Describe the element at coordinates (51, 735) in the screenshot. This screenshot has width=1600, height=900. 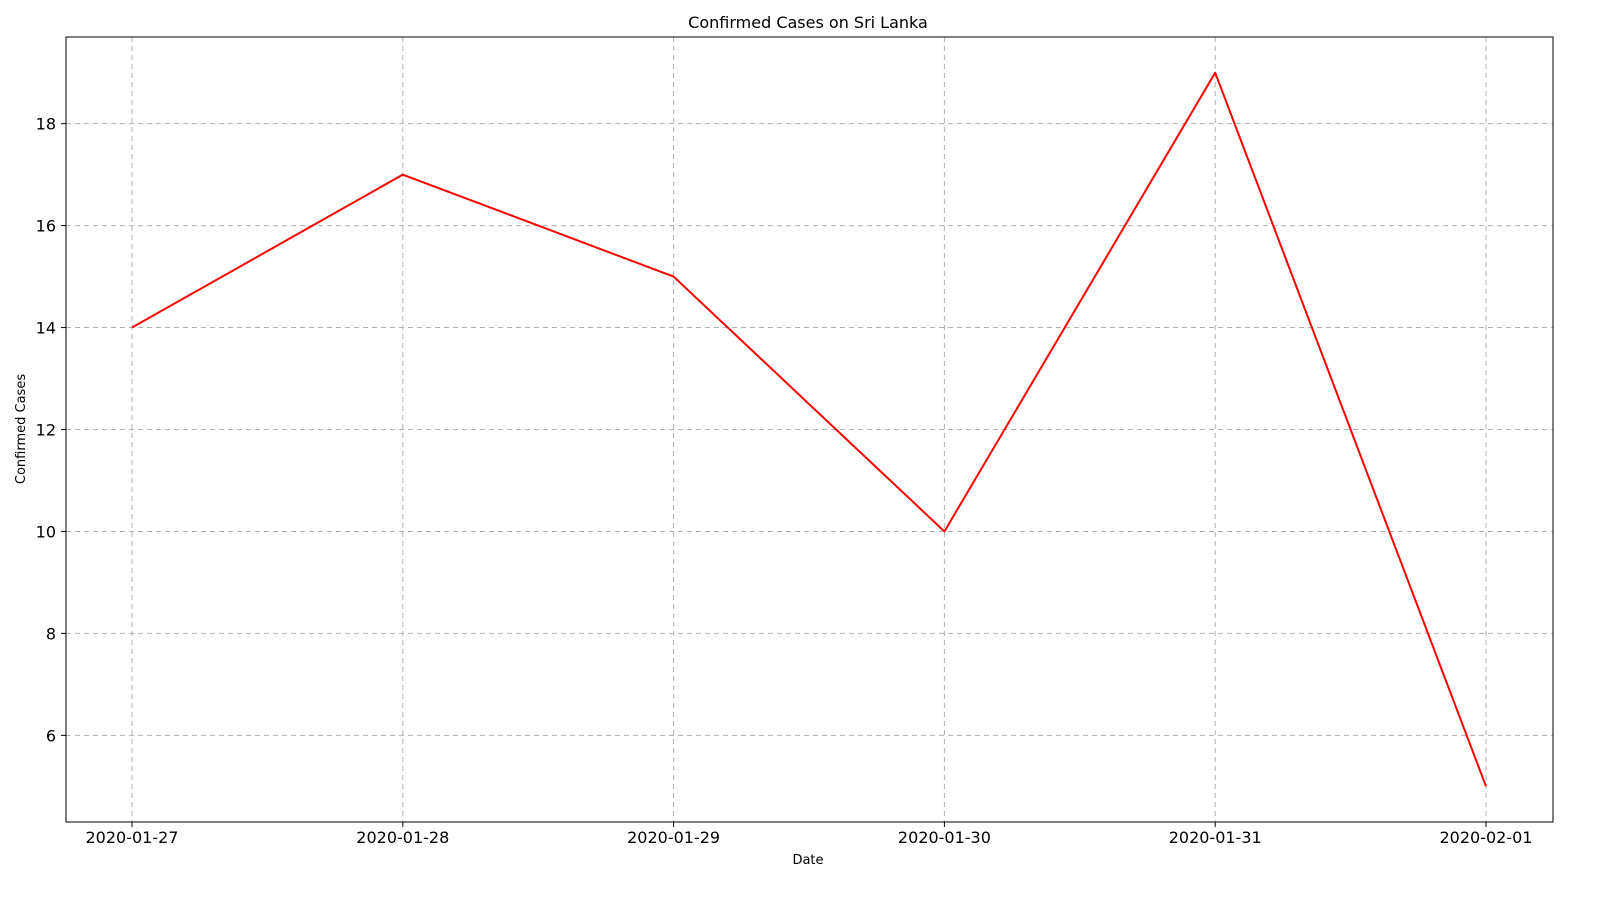
I see `y-tick-label: 6` at that location.